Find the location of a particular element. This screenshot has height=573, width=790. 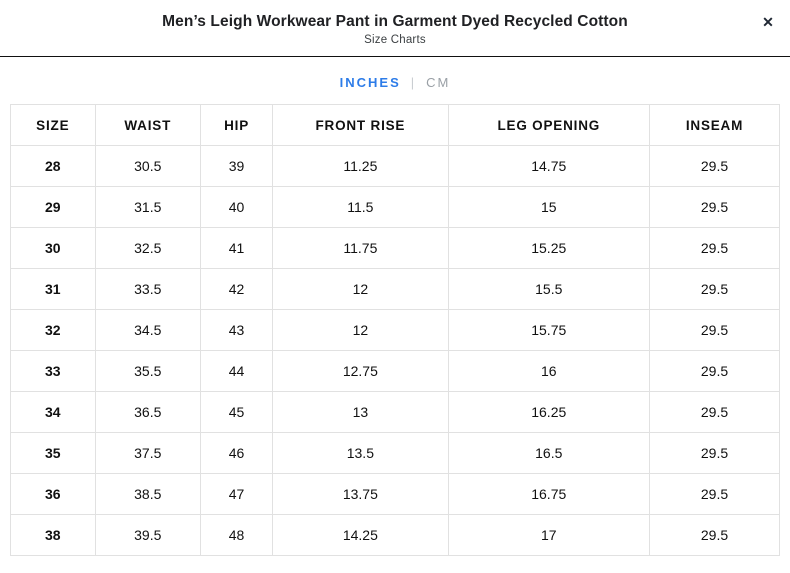

table-header-row: SIZE WAIST HIP FRONT RISE LEG OPENING INSEAM is located at coordinates (395, 125).